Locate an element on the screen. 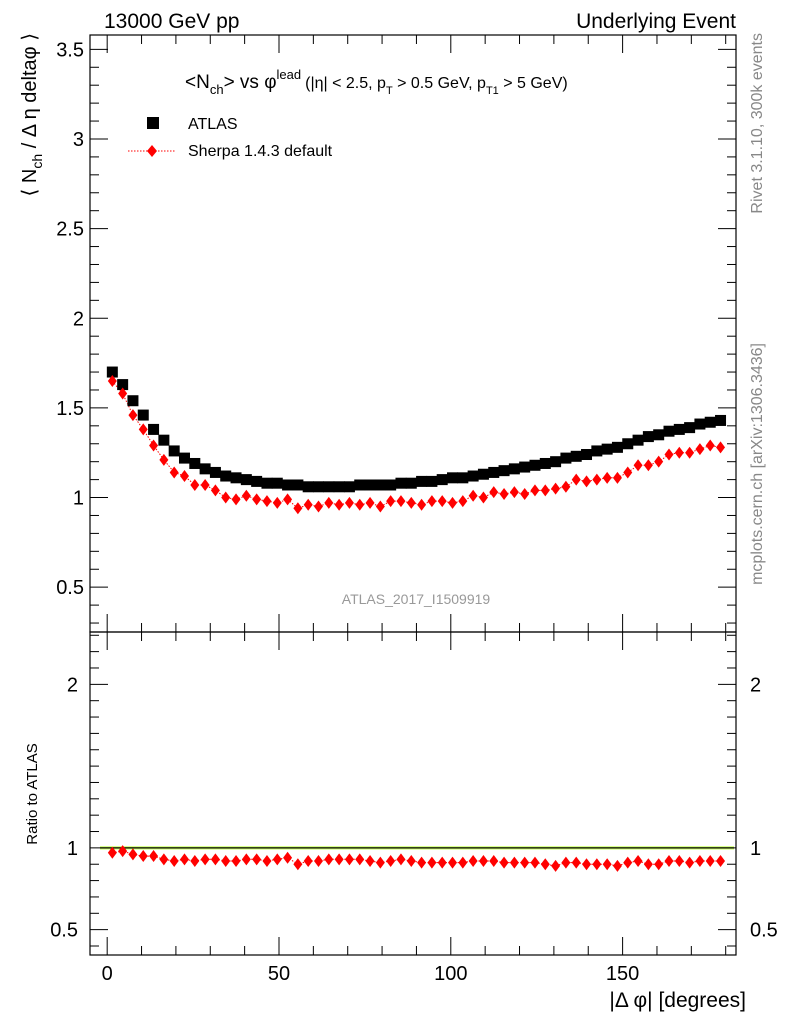  header-left: 13000 GeV pp is located at coordinates (171, 21).